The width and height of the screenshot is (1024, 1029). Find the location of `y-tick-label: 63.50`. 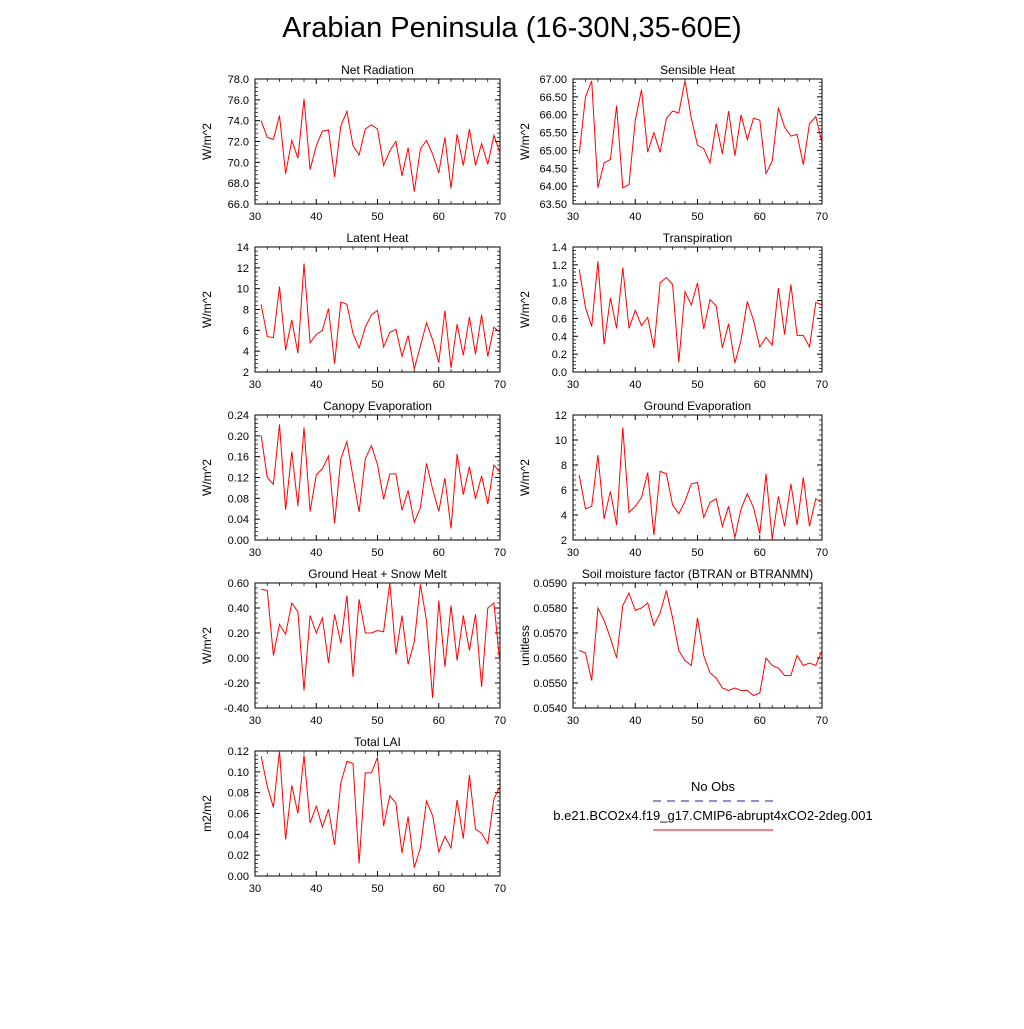

y-tick-label: 63.50 is located at coordinates (553, 205).